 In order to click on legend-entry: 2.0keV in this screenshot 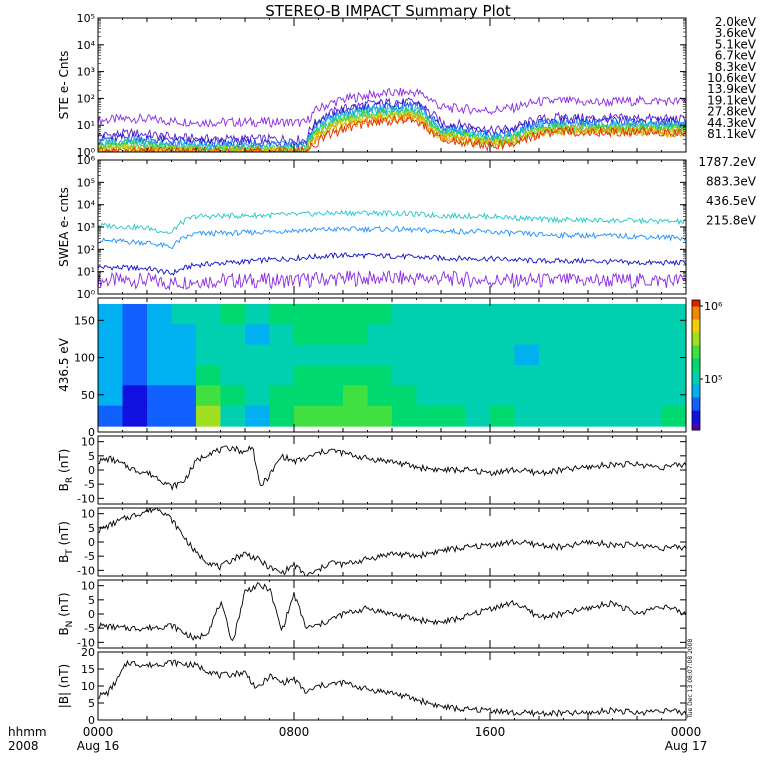, I will do `click(736, 22)`.